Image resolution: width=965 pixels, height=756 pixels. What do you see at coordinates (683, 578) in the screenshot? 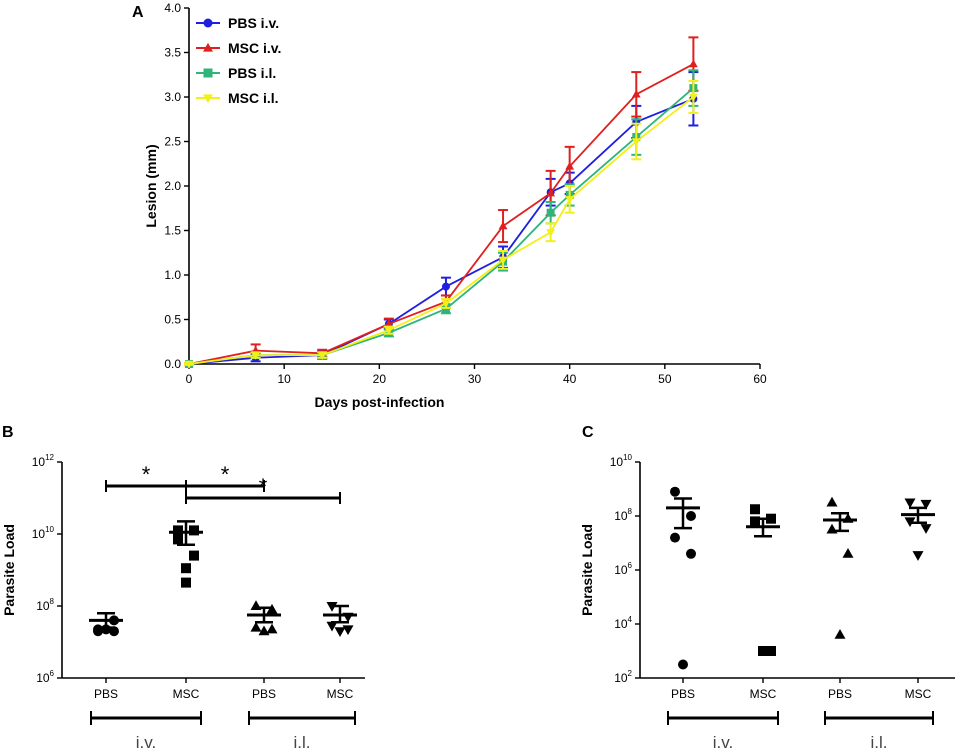
I see `c-category-0-points` at bounding box center [683, 578].